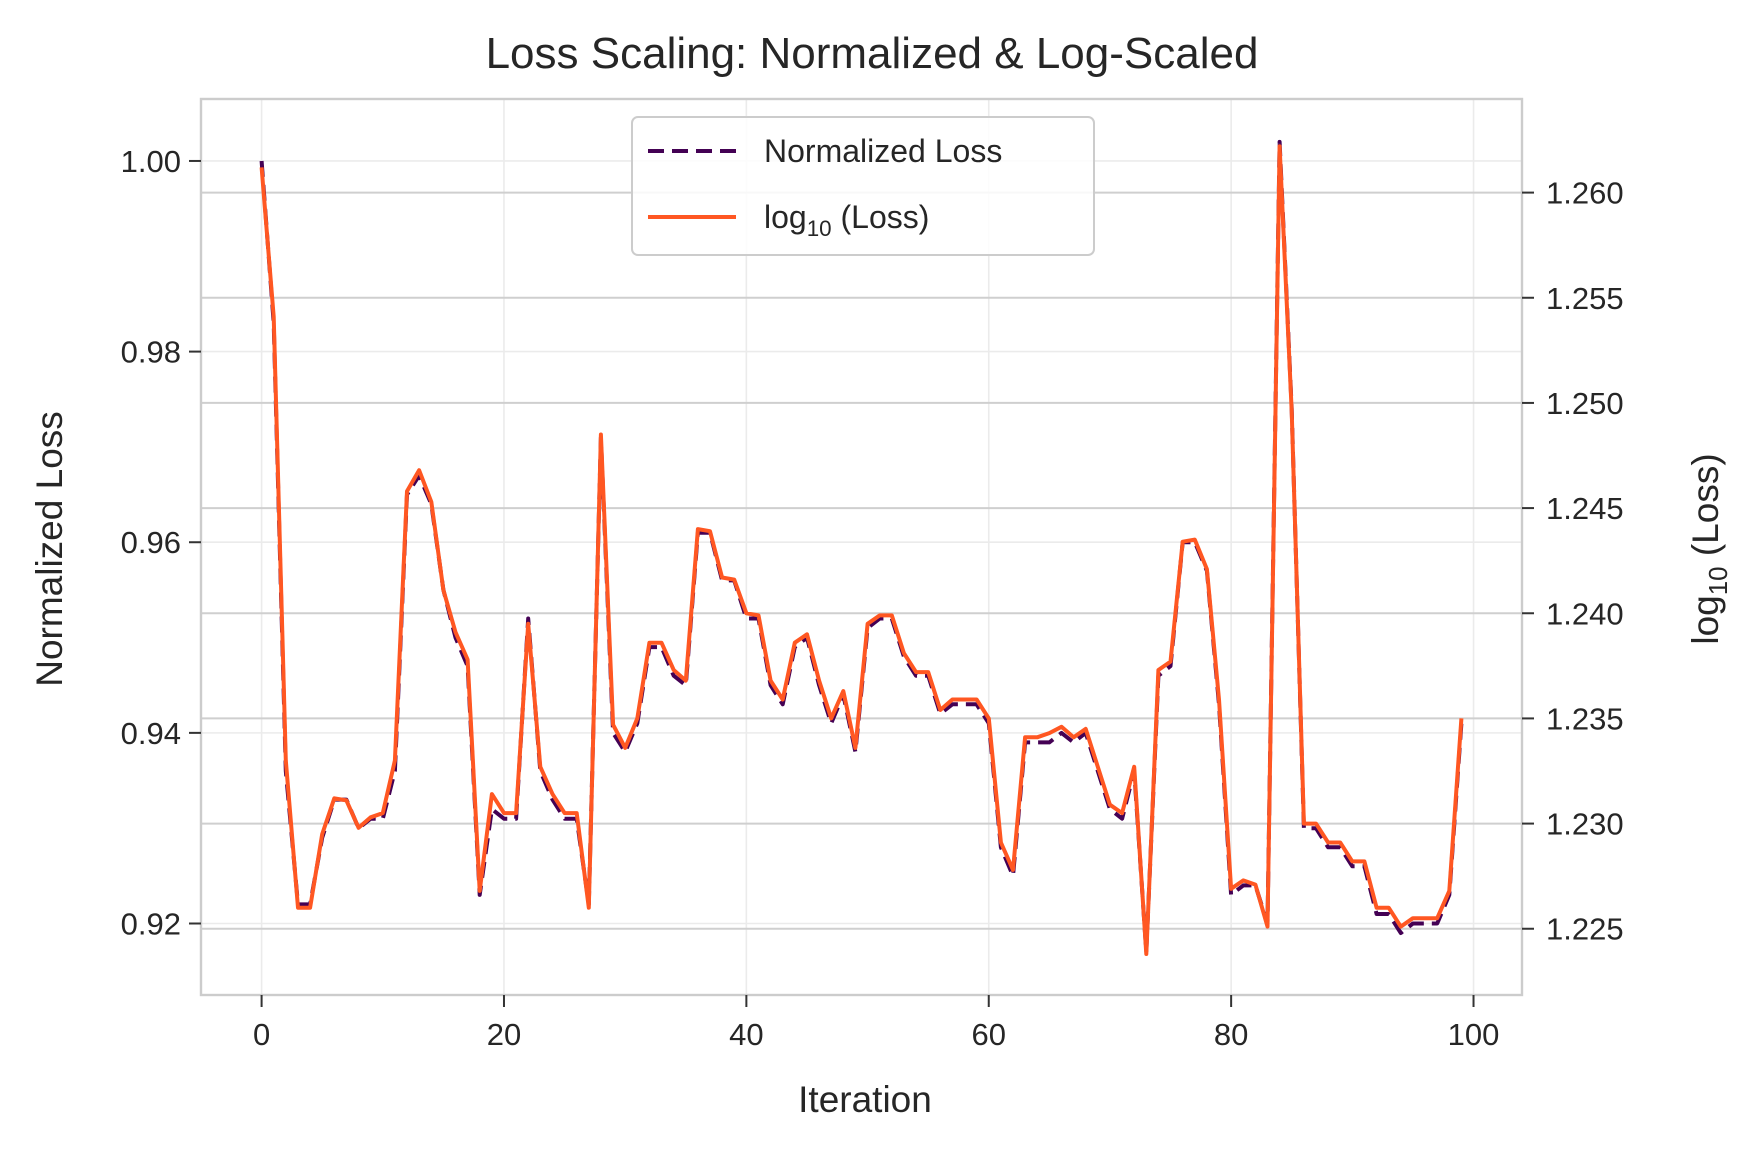 This screenshot has width=1744, height=1149. What do you see at coordinates (1585, 613) in the screenshot?
I see `y2-tick-label: 1.240` at bounding box center [1585, 613].